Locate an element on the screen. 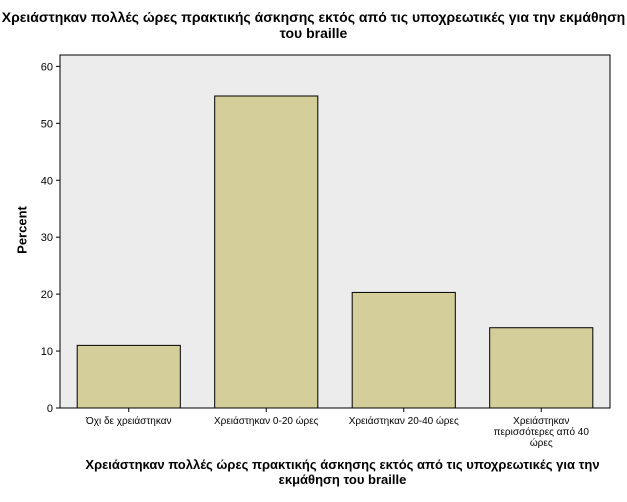 This screenshot has height=502, width=627. x-tick-label-line: Χρειάστηκαν 20-40 ώρες is located at coordinates (404, 421).